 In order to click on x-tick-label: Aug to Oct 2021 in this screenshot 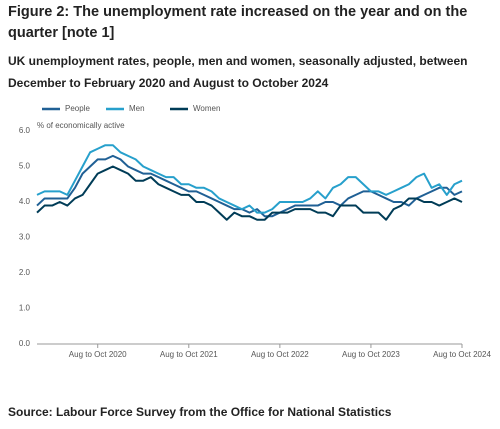, I will do `click(189, 354)`.